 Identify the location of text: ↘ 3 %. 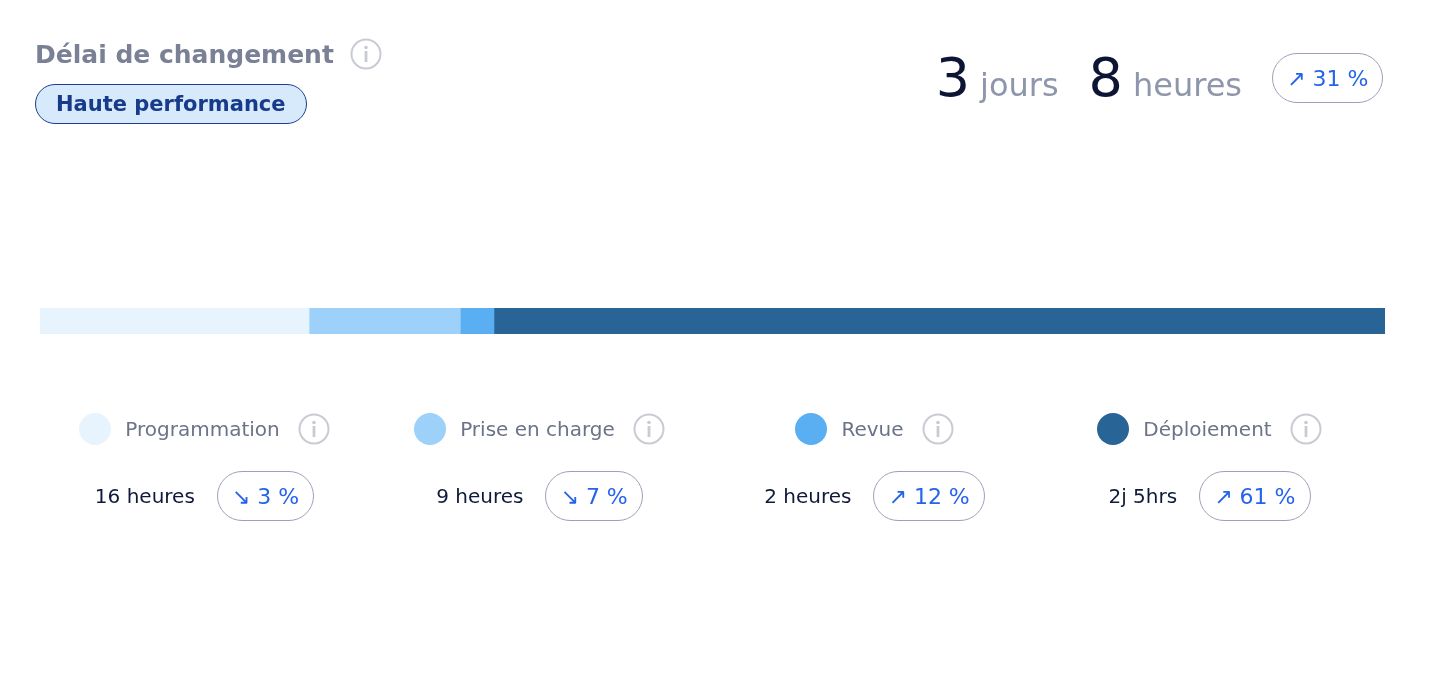
(265, 496).